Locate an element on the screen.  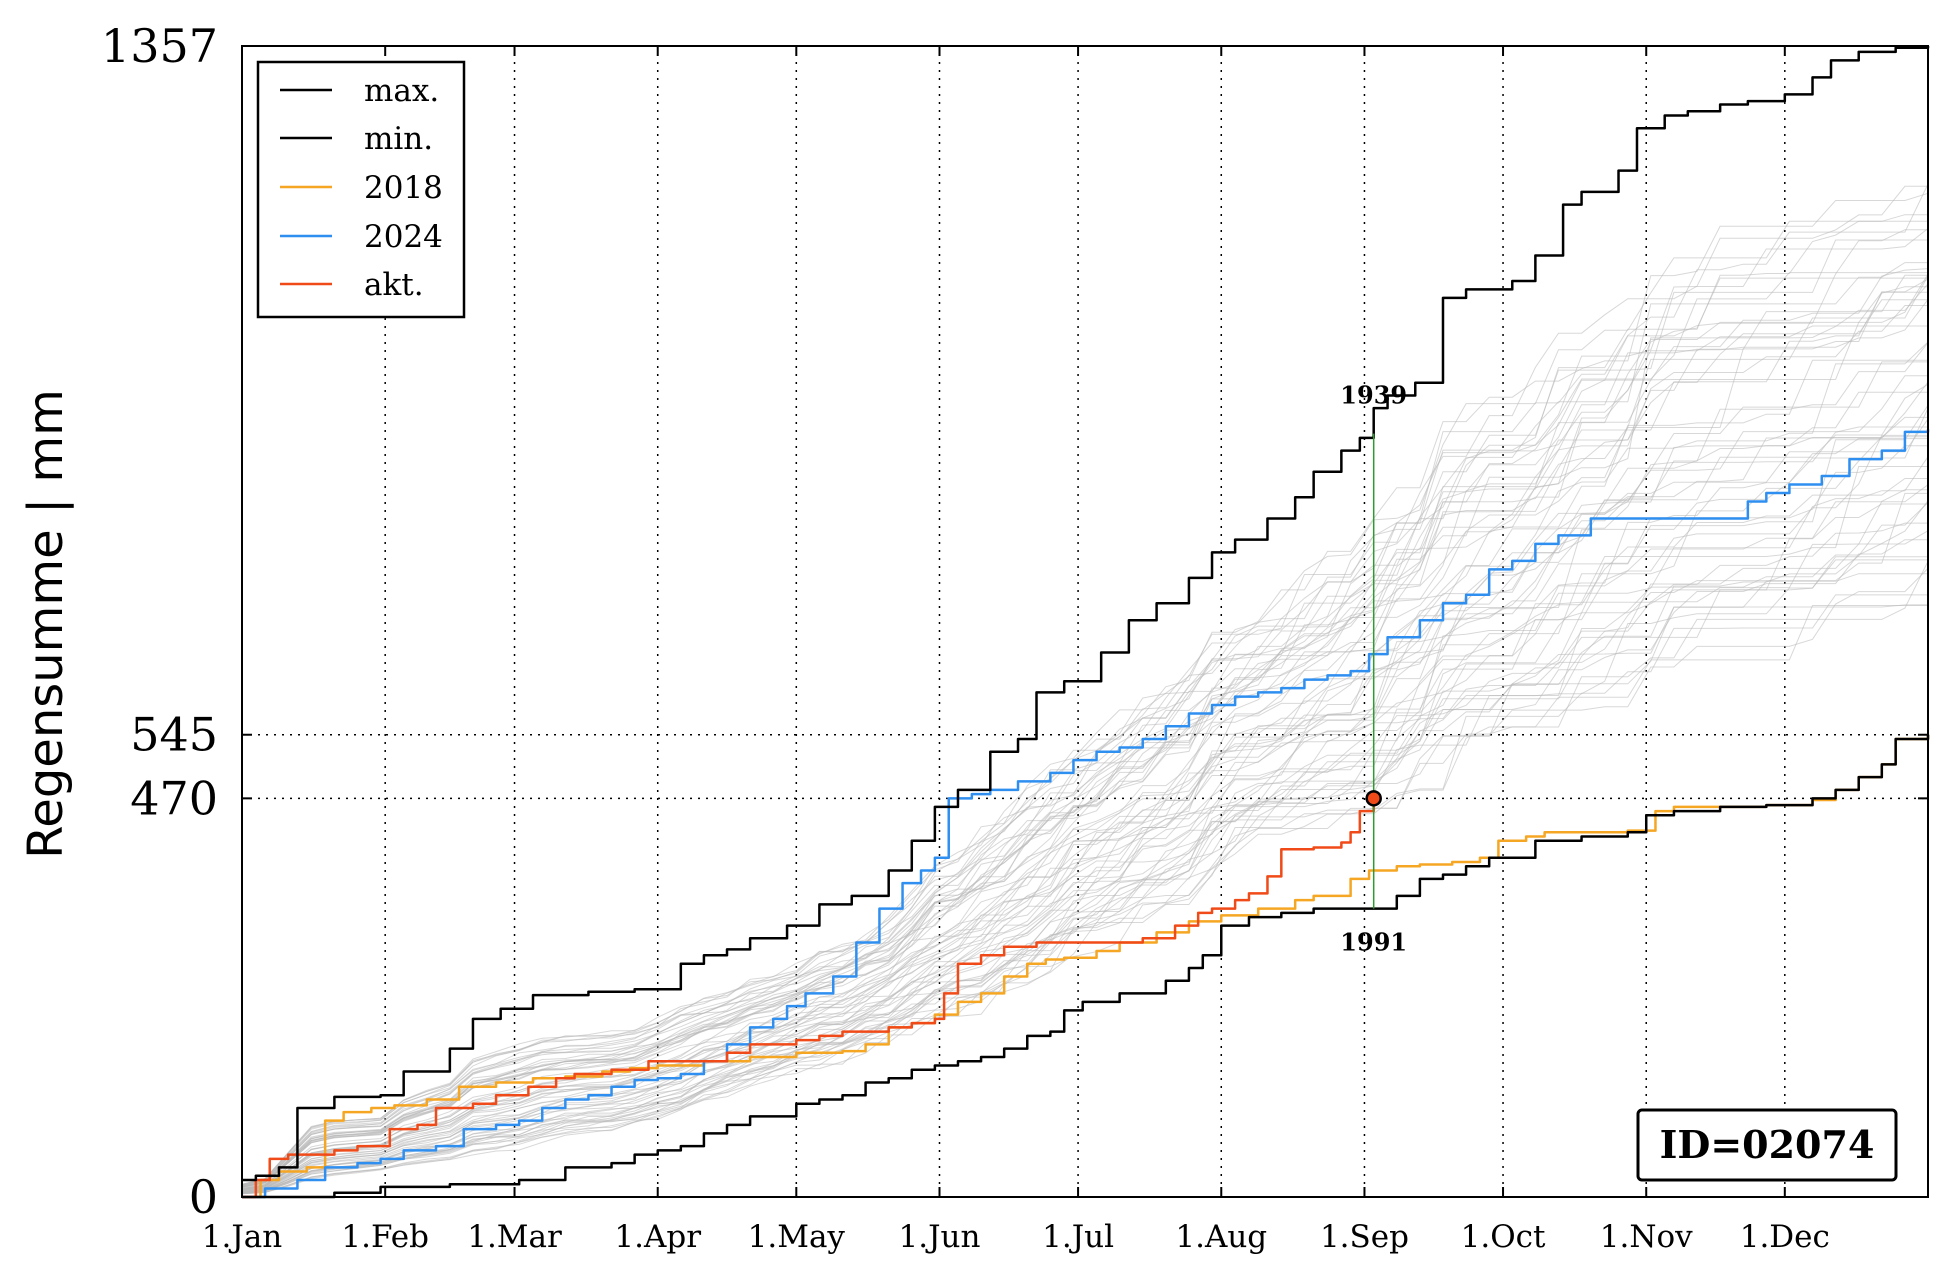
id-box-label: ID=02074 is located at coordinates (1767, 1144).